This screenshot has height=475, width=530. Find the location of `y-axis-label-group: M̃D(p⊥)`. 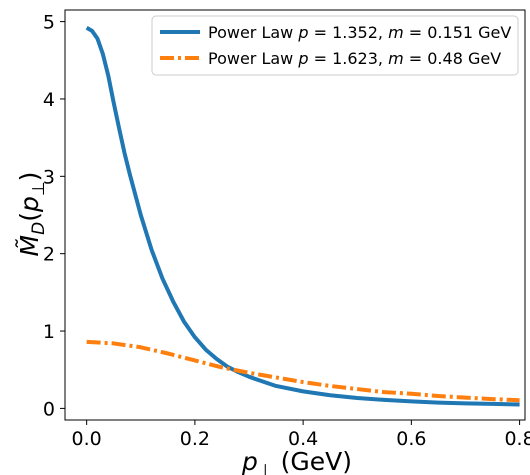

y-axis-label-group: M̃D(p⊥) is located at coordinates (32, 214).